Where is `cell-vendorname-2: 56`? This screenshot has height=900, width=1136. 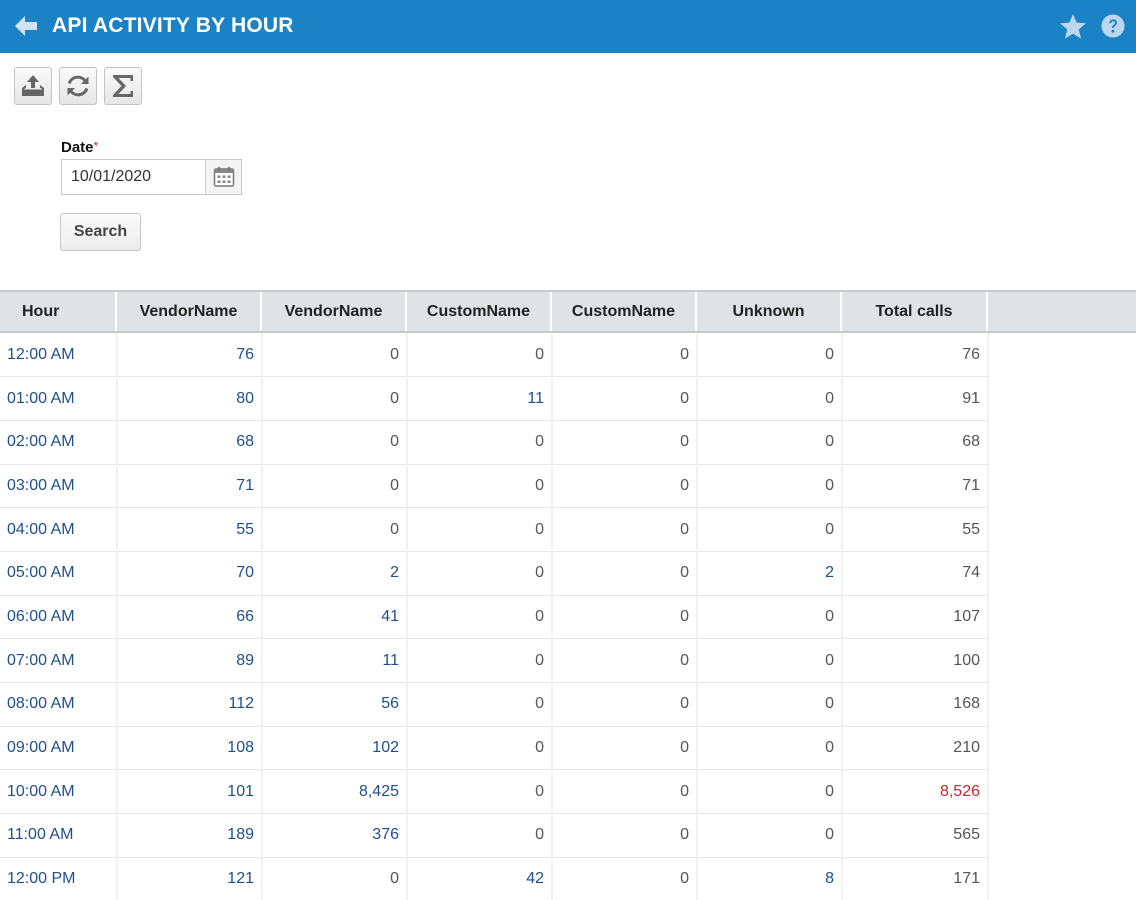
cell-vendorname-2: 56 is located at coordinates (335, 704).